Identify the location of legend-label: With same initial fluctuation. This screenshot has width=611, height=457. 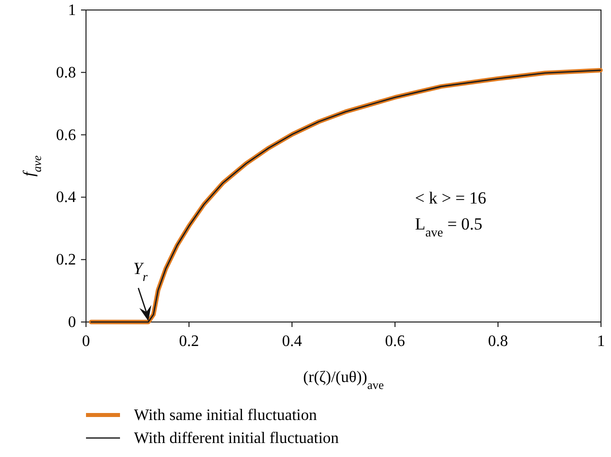
(225, 415).